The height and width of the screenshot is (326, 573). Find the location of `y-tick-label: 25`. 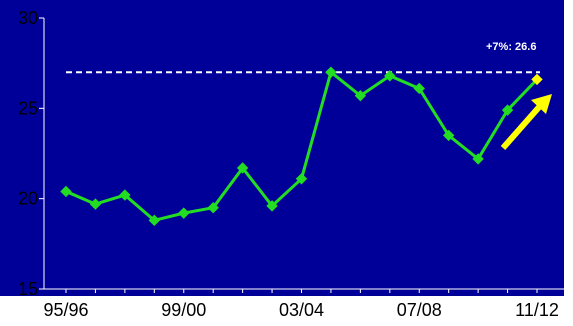

y-tick-label: 25 is located at coordinates (28, 108).